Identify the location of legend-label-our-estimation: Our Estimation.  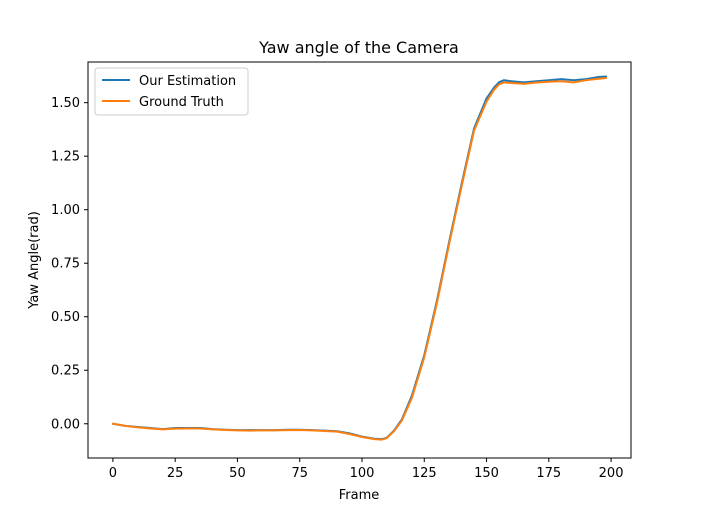
(187, 81).